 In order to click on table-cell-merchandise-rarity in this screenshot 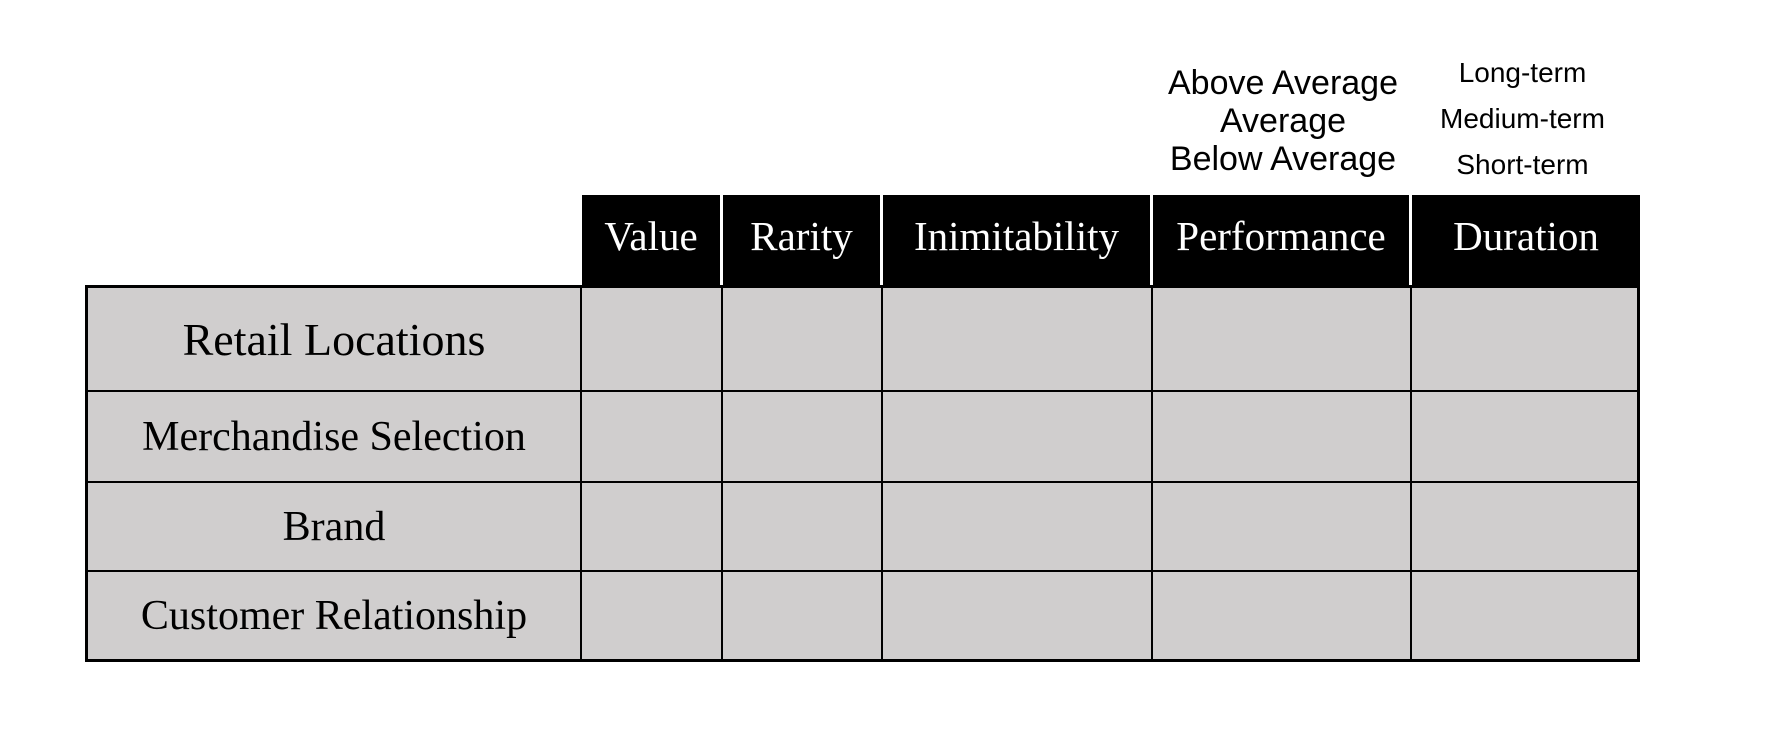, I will do `click(803, 437)`.